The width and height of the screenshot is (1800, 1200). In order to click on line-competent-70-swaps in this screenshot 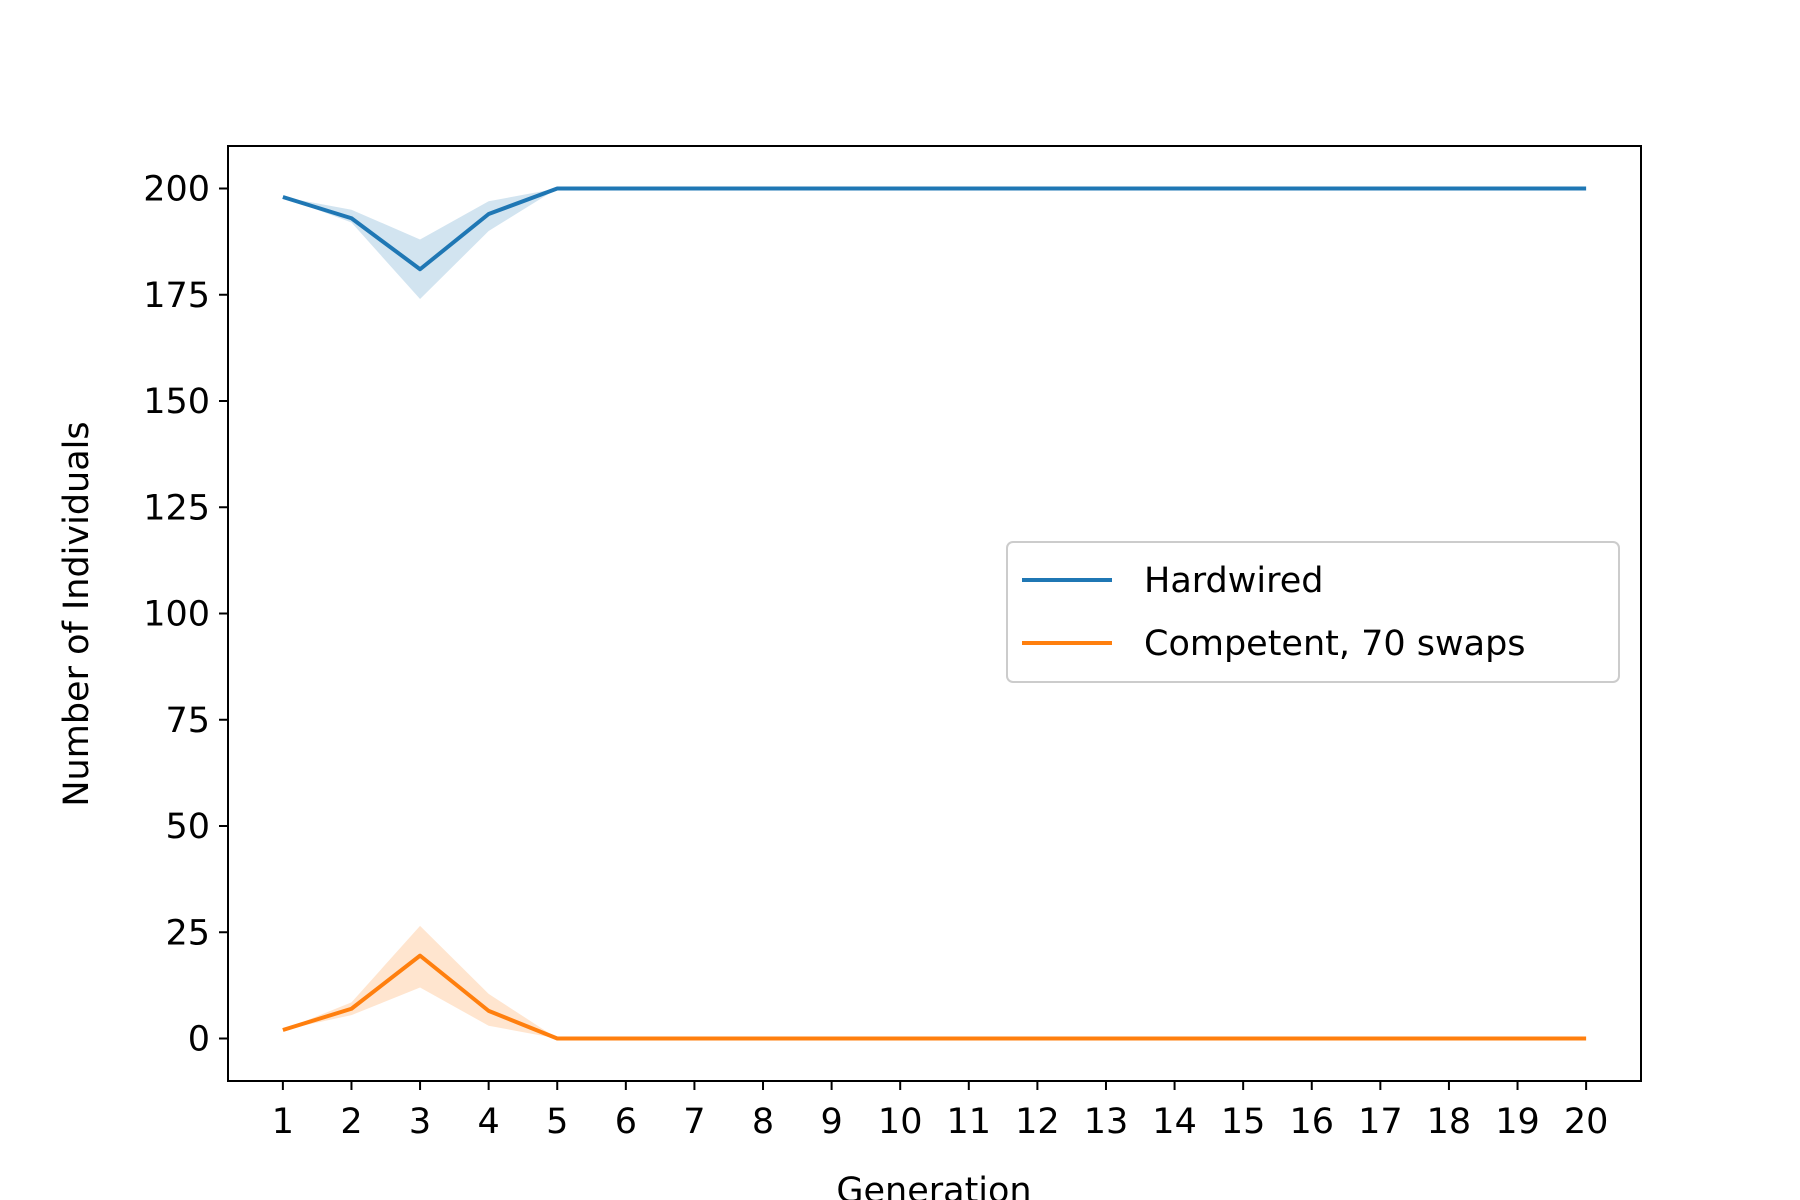, I will do `click(934, 997)`.